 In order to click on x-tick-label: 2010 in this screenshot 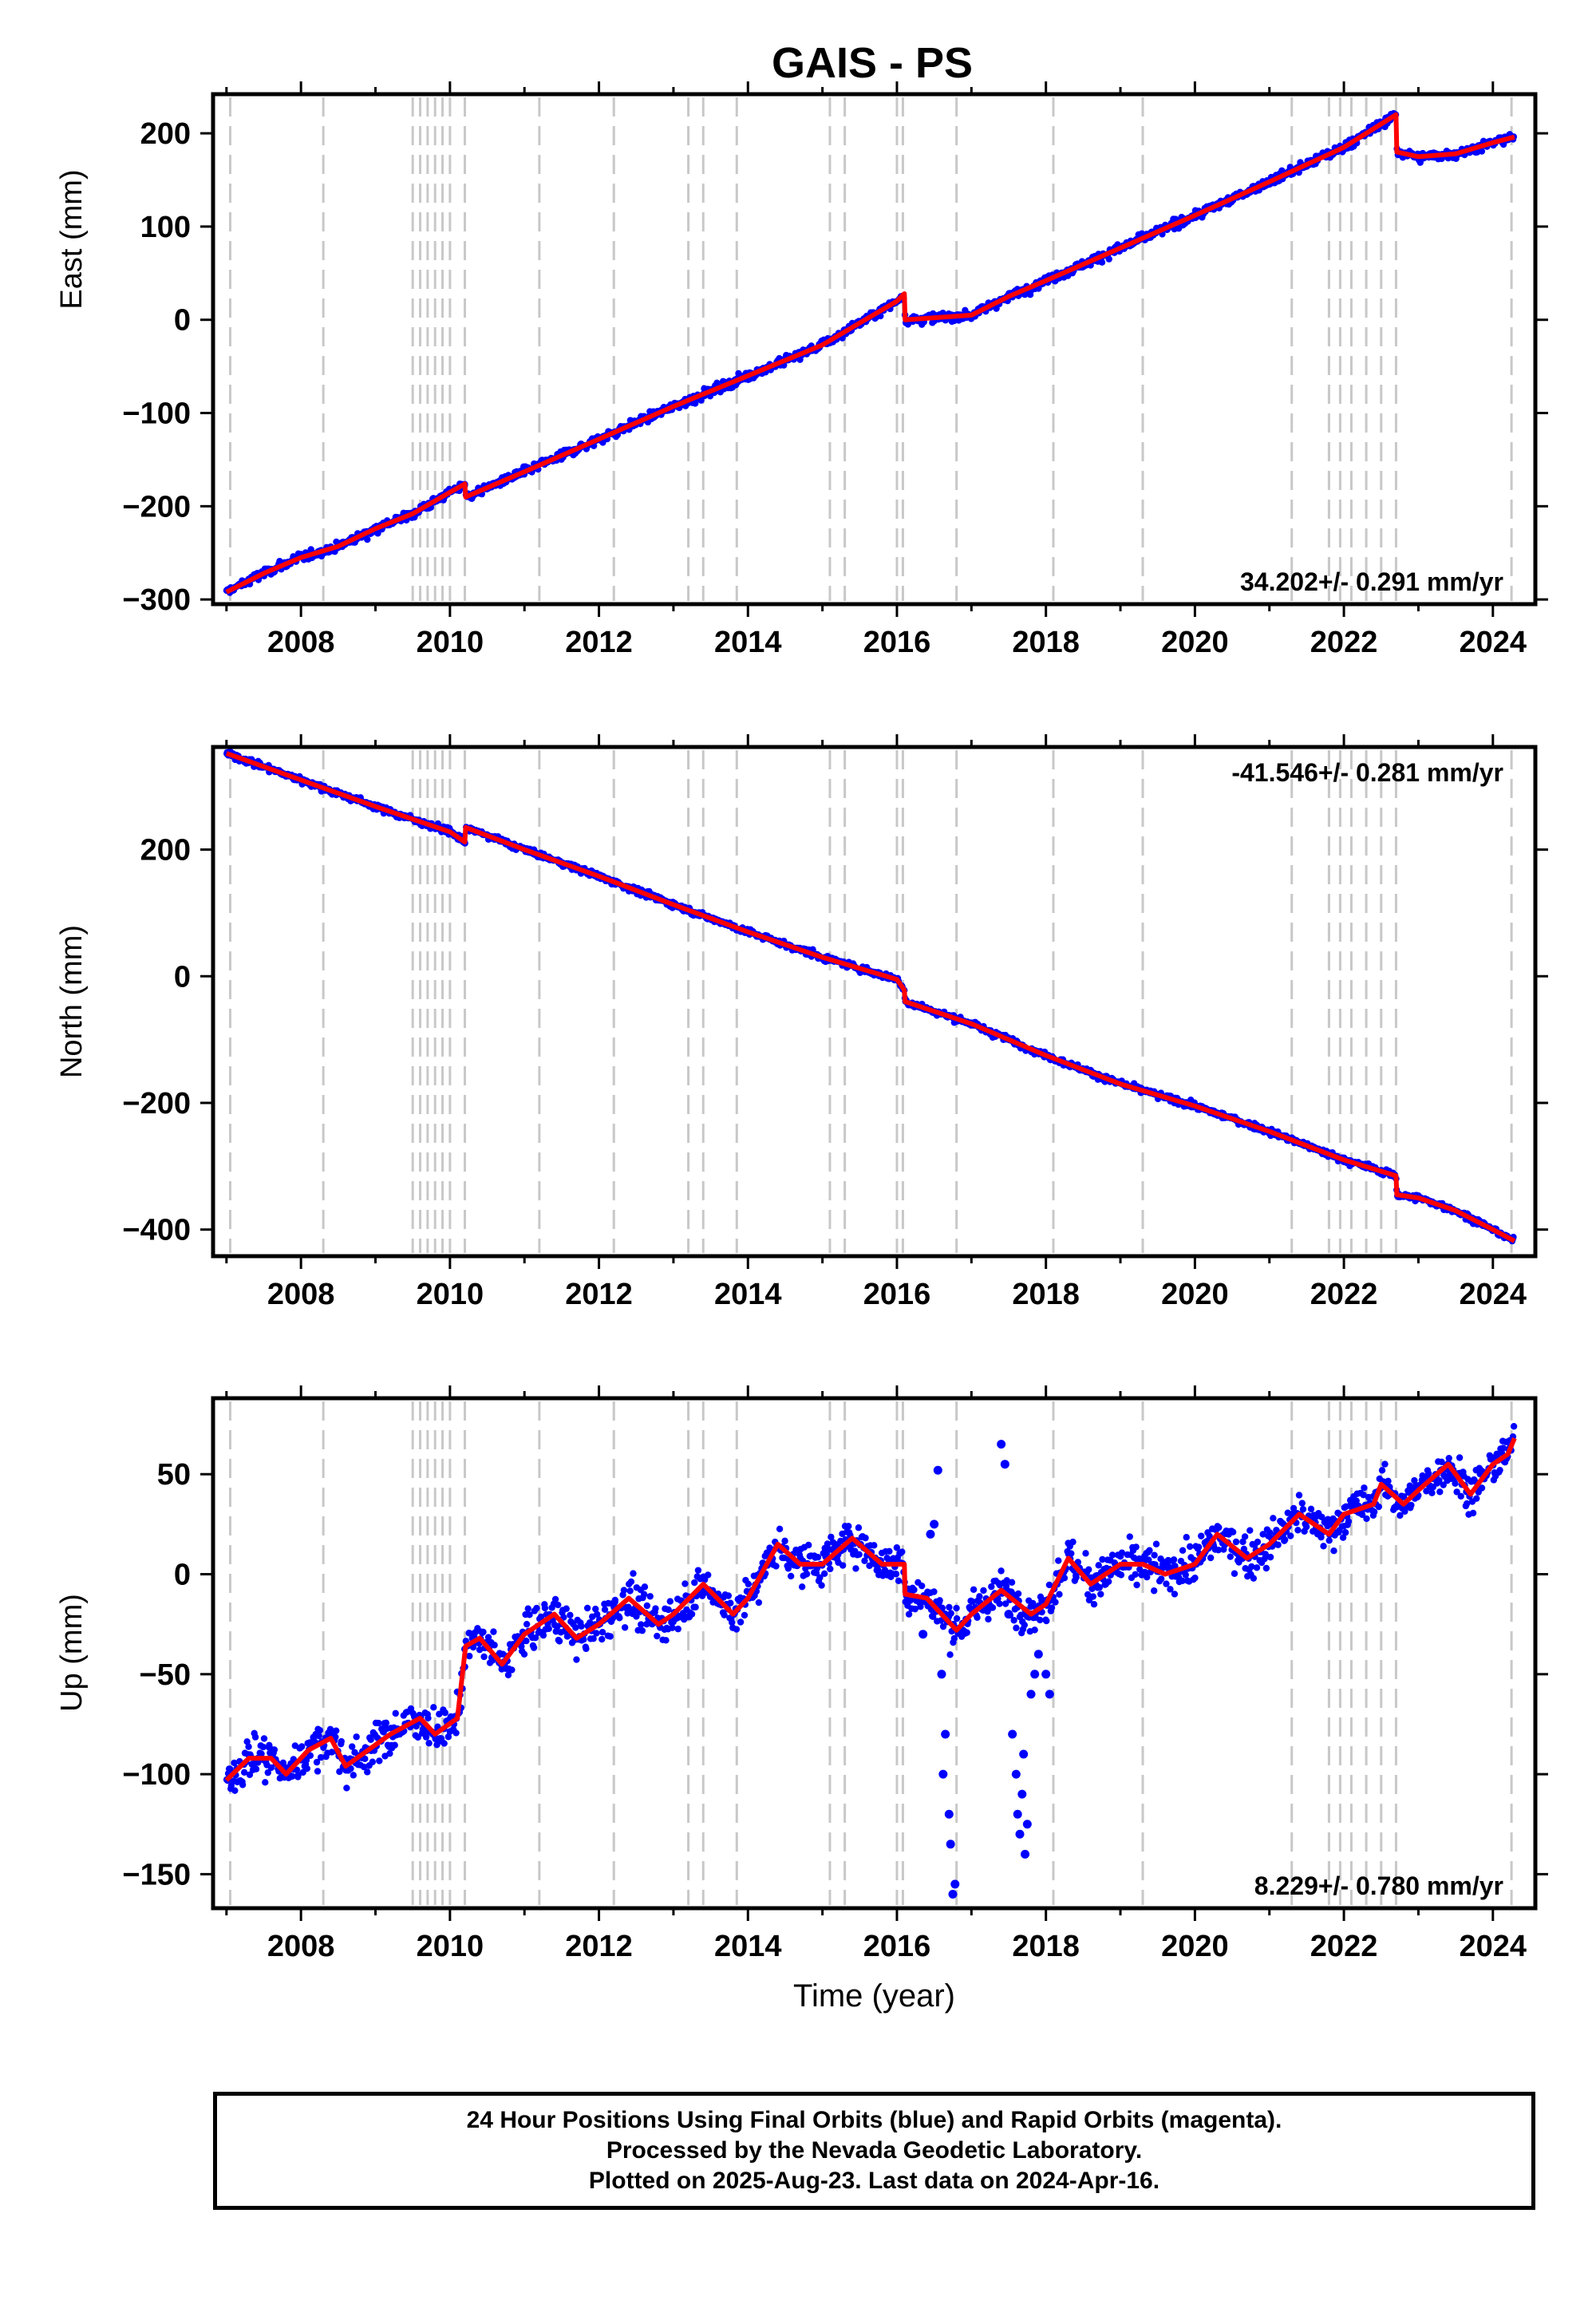, I will do `click(450, 1947)`.